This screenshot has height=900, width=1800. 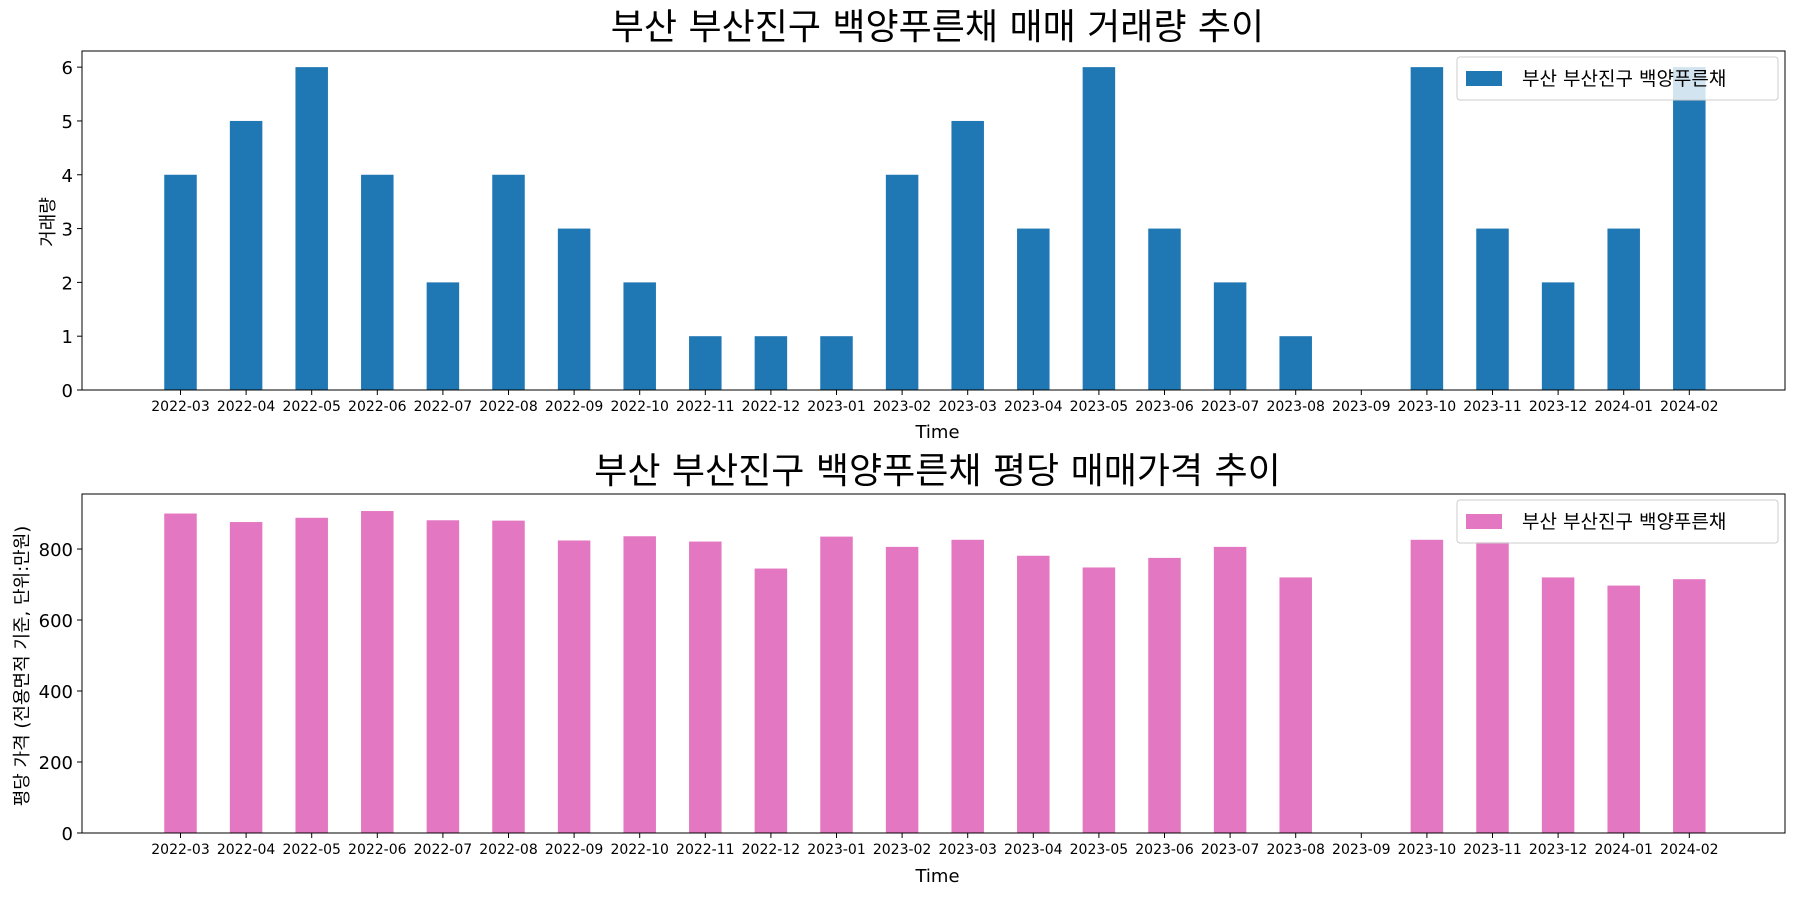 I want to click on y-tick-label: 3, so click(x=67, y=230).